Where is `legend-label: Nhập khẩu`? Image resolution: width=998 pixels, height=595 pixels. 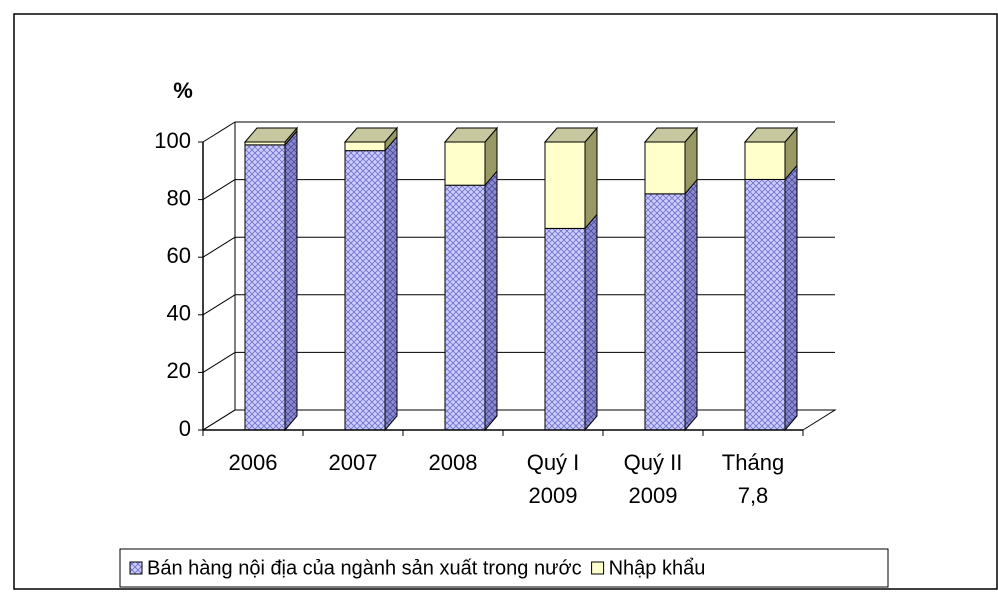
legend-label: Nhập khẩu is located at coordinates (657, 568).